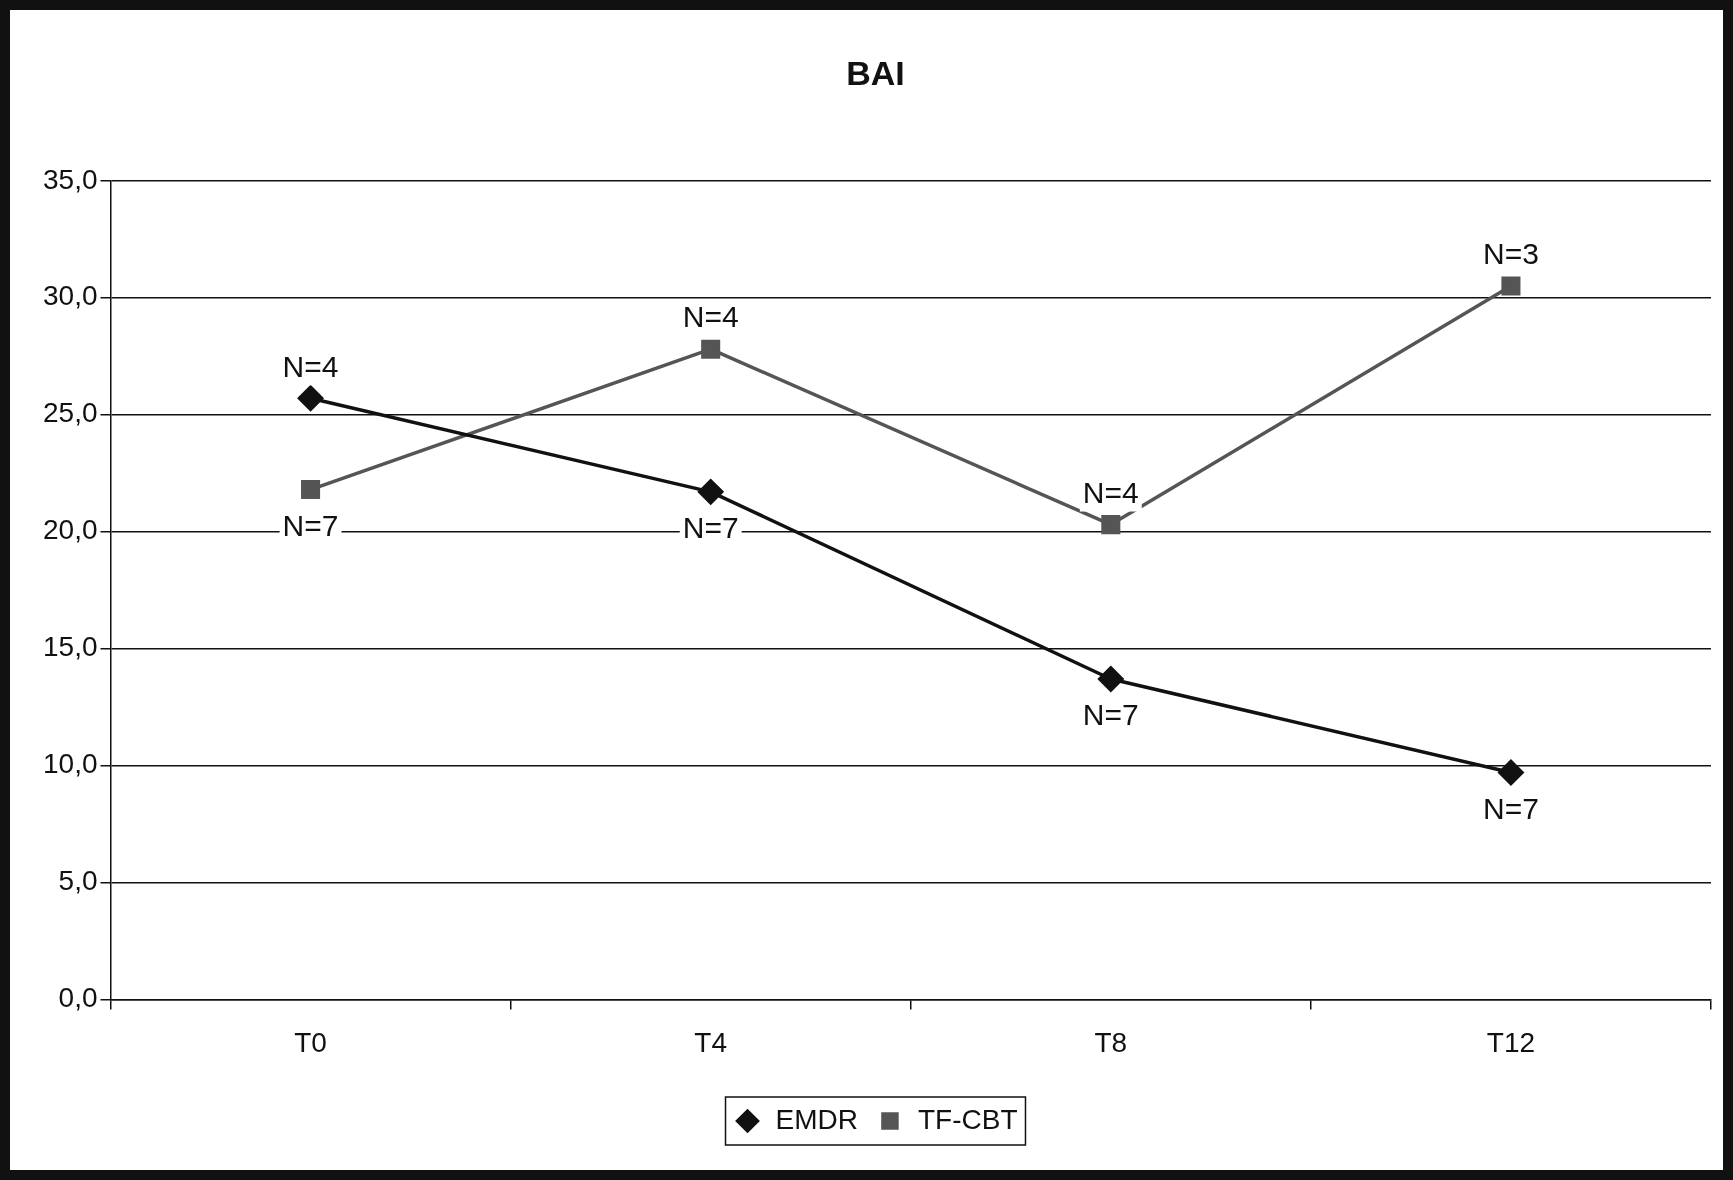 The image size is (1733, 1180). What do you see at coordinates (70, 764) in the screenshot?
I see `y-tick-label: 10,0` at bounding box center [70, 764].